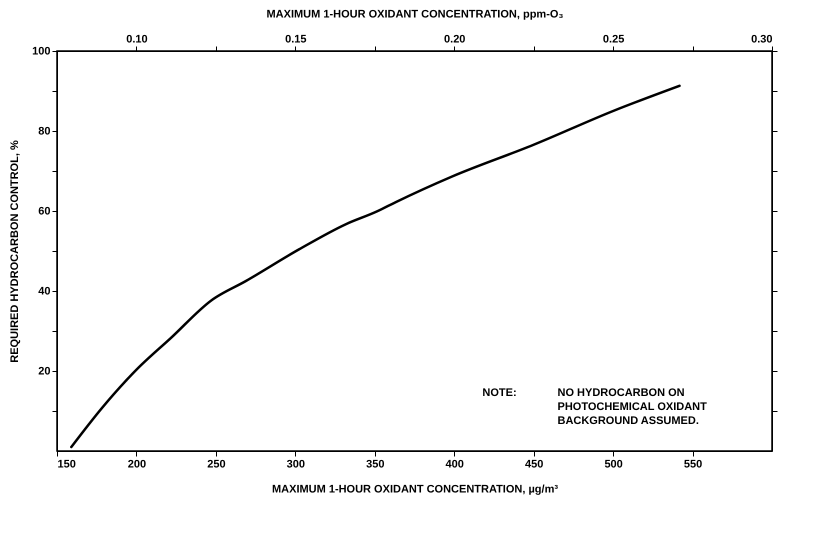  Describe the element at coordinates (137, 40) in the screenshot. I see `x2-tick-label: 0.10` at that location.